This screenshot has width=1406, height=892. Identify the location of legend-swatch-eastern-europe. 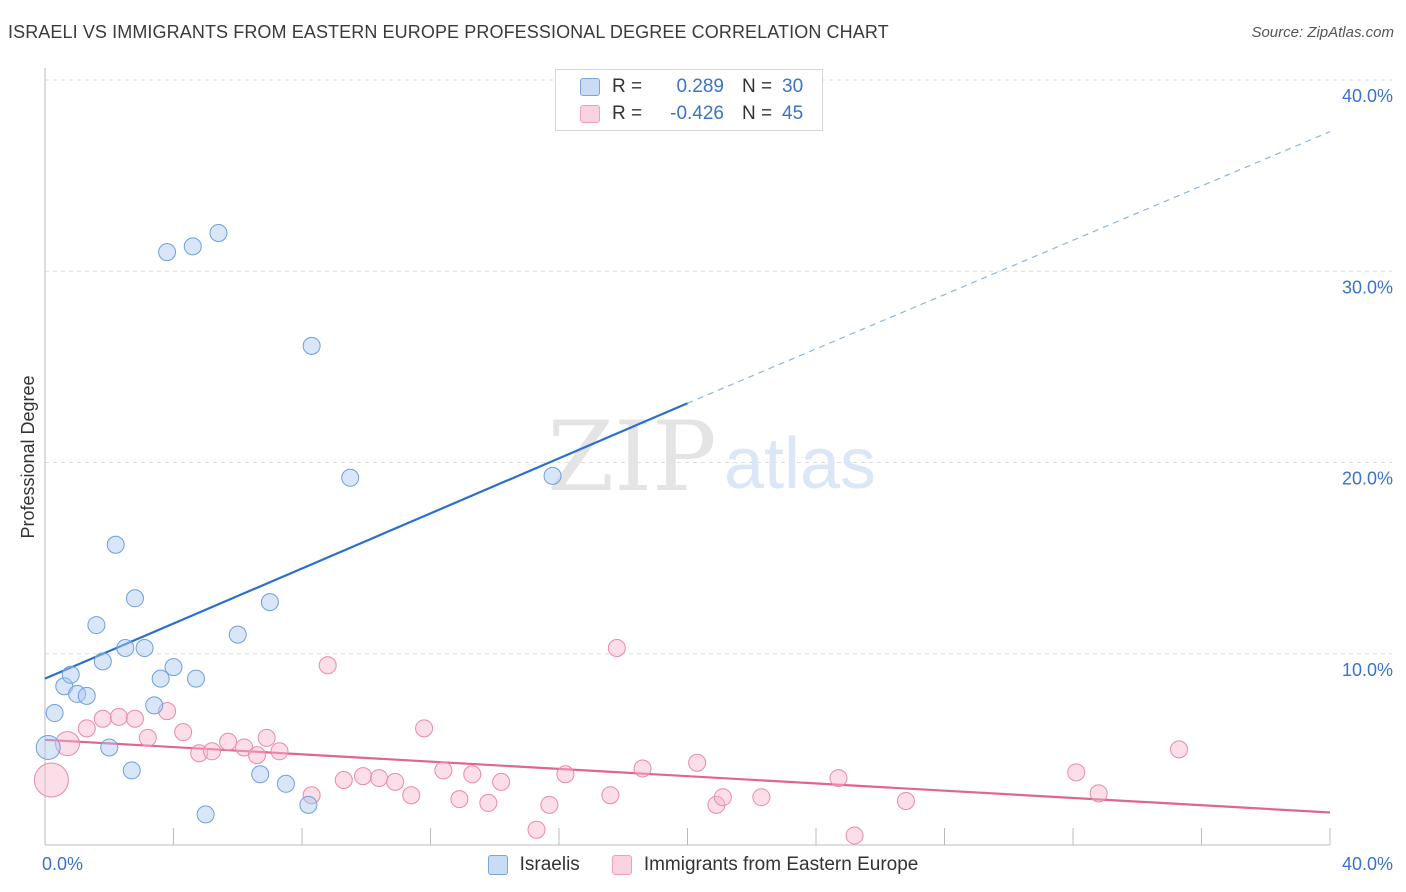
(590, 114).